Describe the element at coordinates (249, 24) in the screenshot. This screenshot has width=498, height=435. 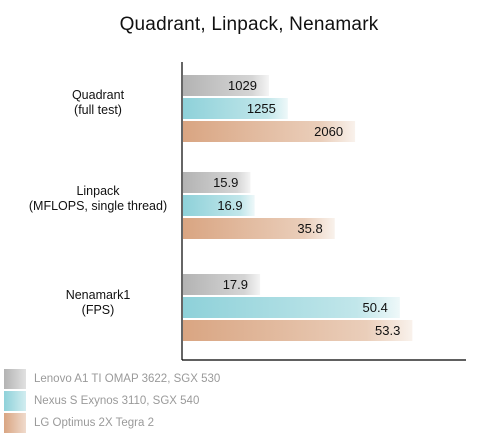
I see `chart-title: Quadrant, Linpack, Nenamark` at that location.